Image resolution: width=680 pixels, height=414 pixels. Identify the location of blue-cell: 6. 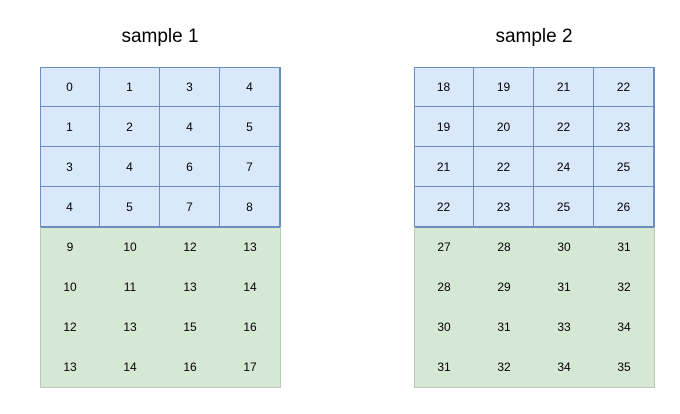
(190, 167).